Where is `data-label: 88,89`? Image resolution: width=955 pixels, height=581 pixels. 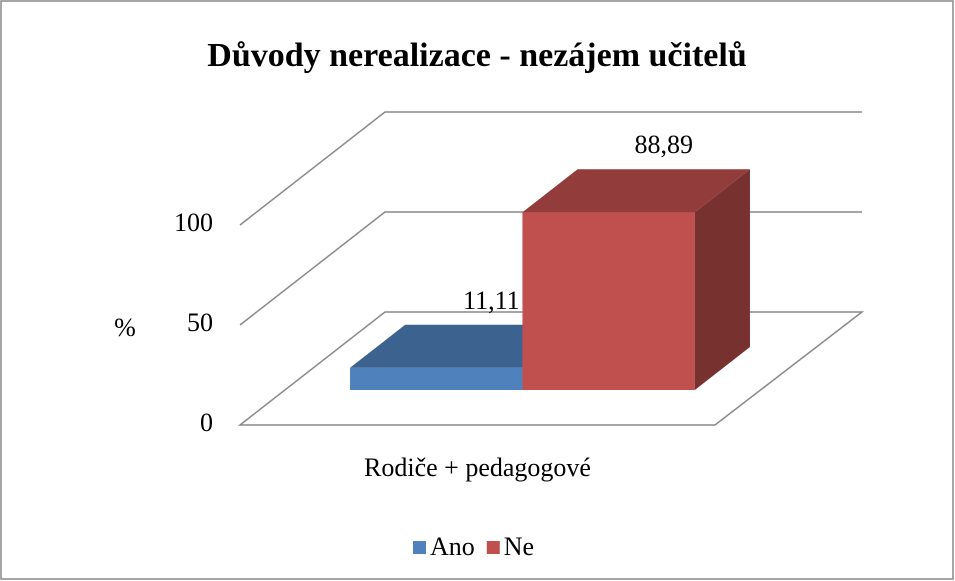 data-label: 88,89 is located at coordinates (664, 144).